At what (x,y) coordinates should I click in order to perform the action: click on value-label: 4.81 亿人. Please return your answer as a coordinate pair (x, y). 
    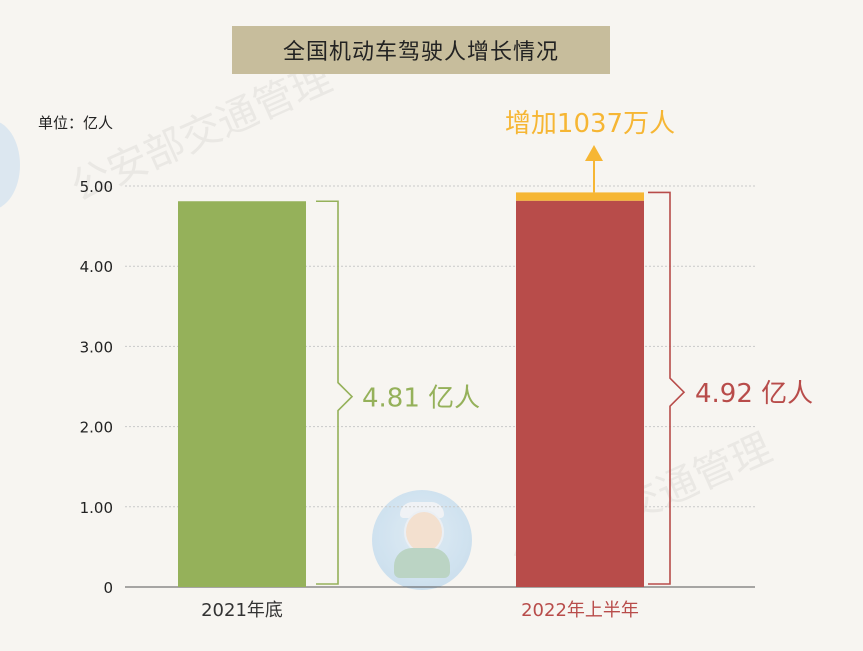
    Looking at the image, I should click on (421, 399).